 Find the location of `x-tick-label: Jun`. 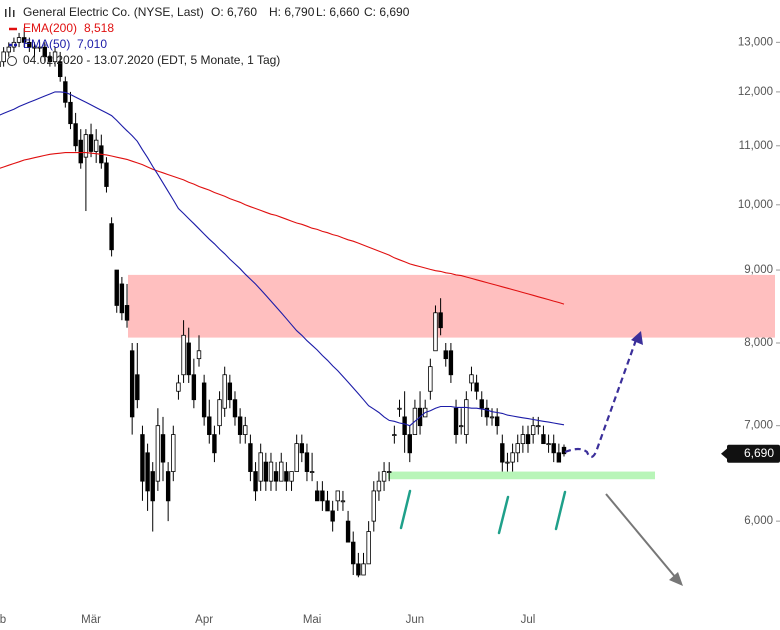

x-tick-label: Jun is located at coordinates (415, 620).